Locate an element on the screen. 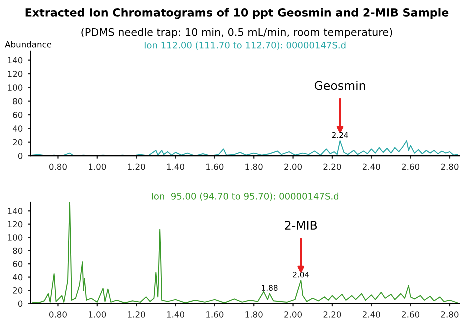 The width and height of the screenshot is (474, 332). text: Extracted Ion Chromatograms of 10 ppt Geosmin and 2-MIB Sample is located at coordinates (237, 14).